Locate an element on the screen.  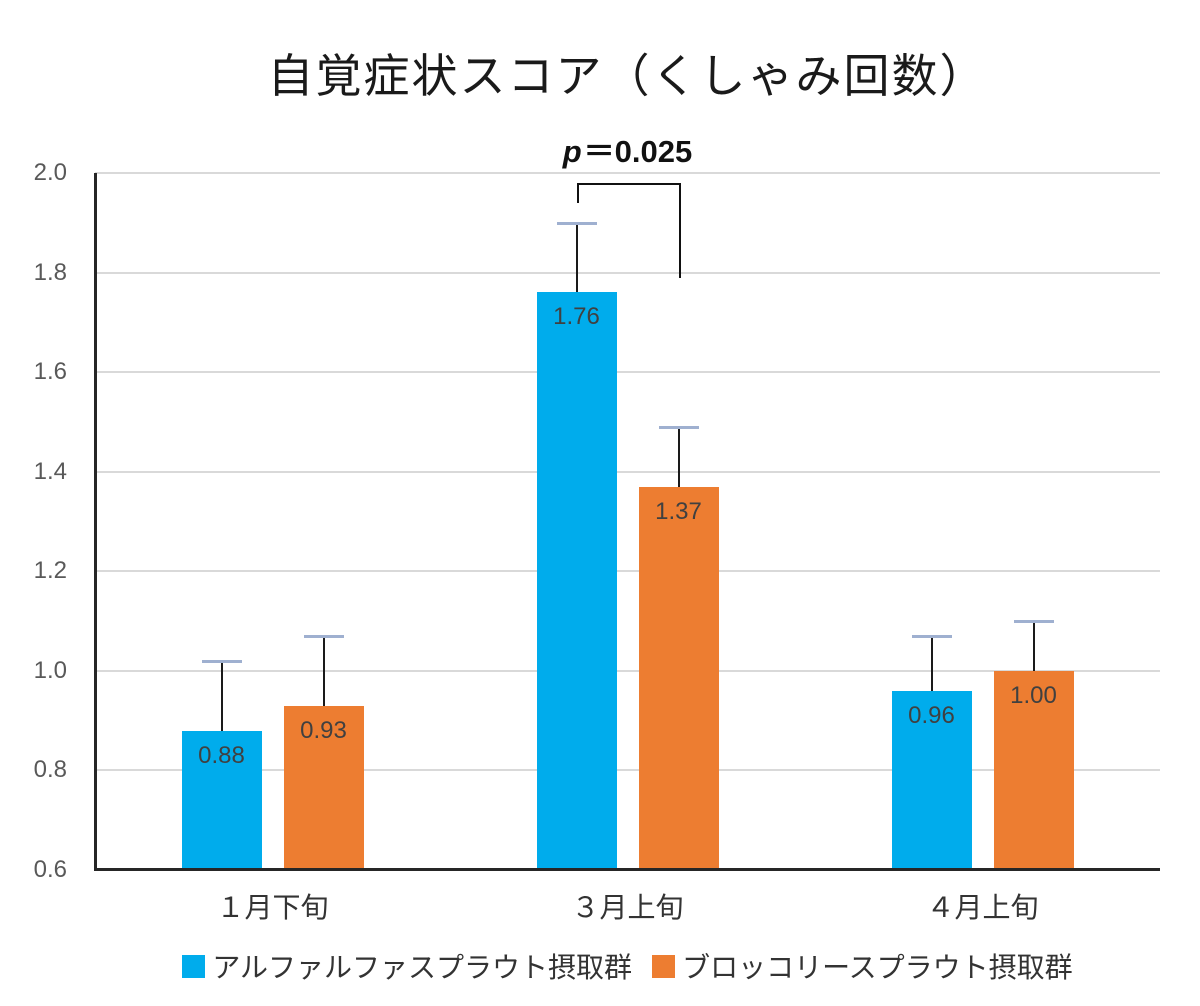
bar-value-label: 1.37 is located at coordinates (678, 511).